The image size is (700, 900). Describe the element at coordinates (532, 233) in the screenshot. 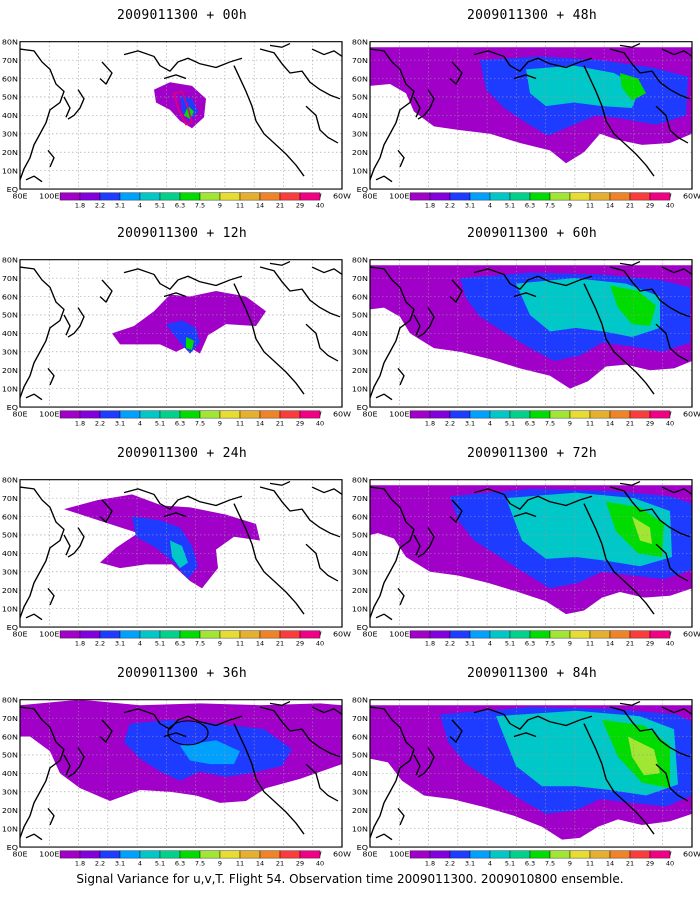

I see `panel-title: 2009011300 + 60h` at that location.